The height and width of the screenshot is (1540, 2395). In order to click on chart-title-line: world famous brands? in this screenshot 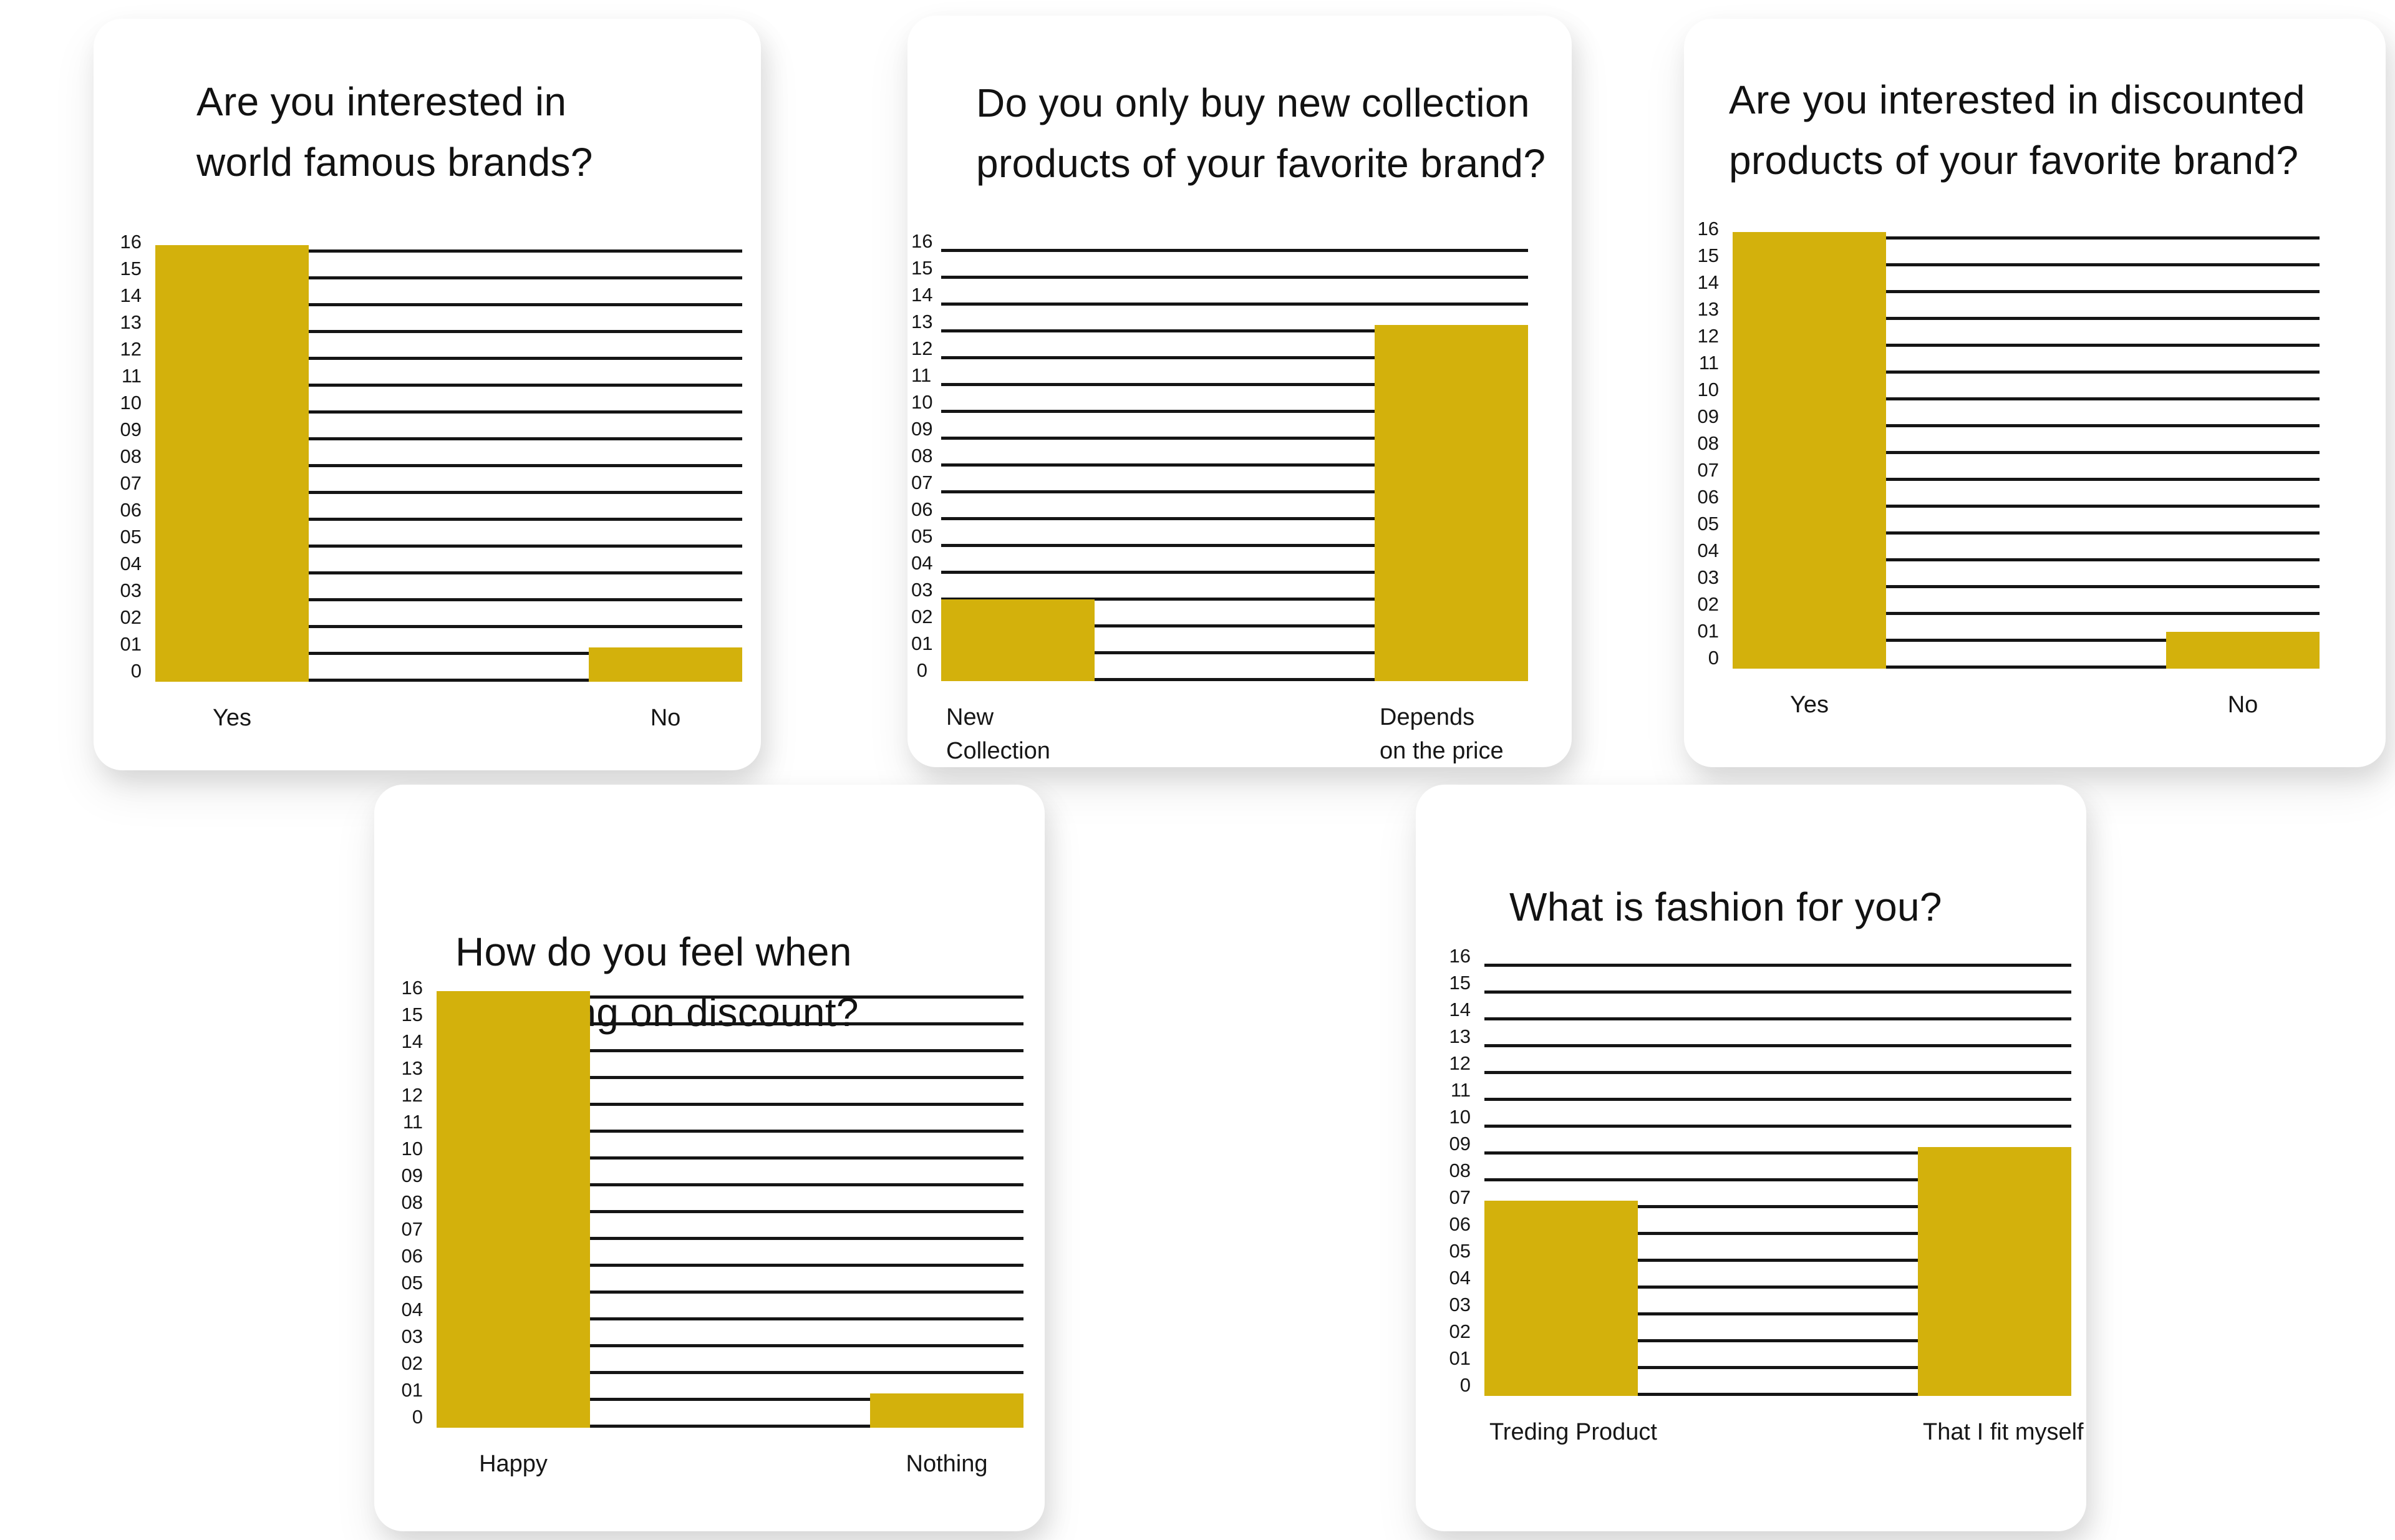, I will do `click(394, 162)`.